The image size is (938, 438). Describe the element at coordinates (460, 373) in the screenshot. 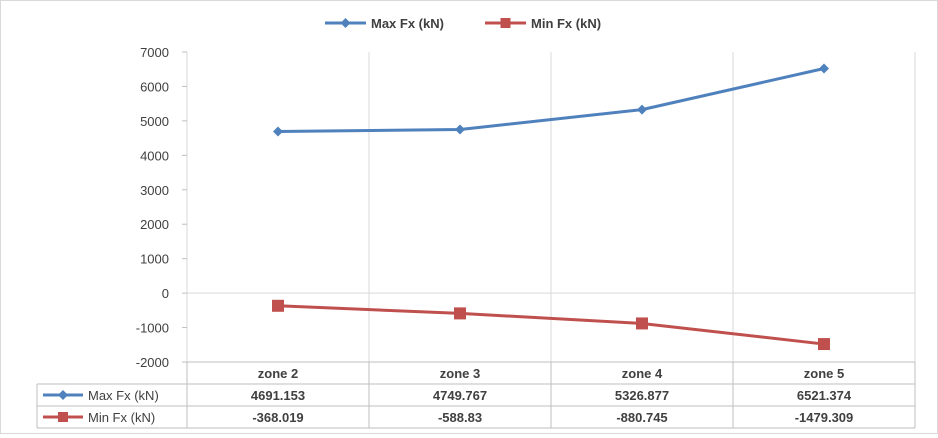

I see `category-label: zone 3` at that location.